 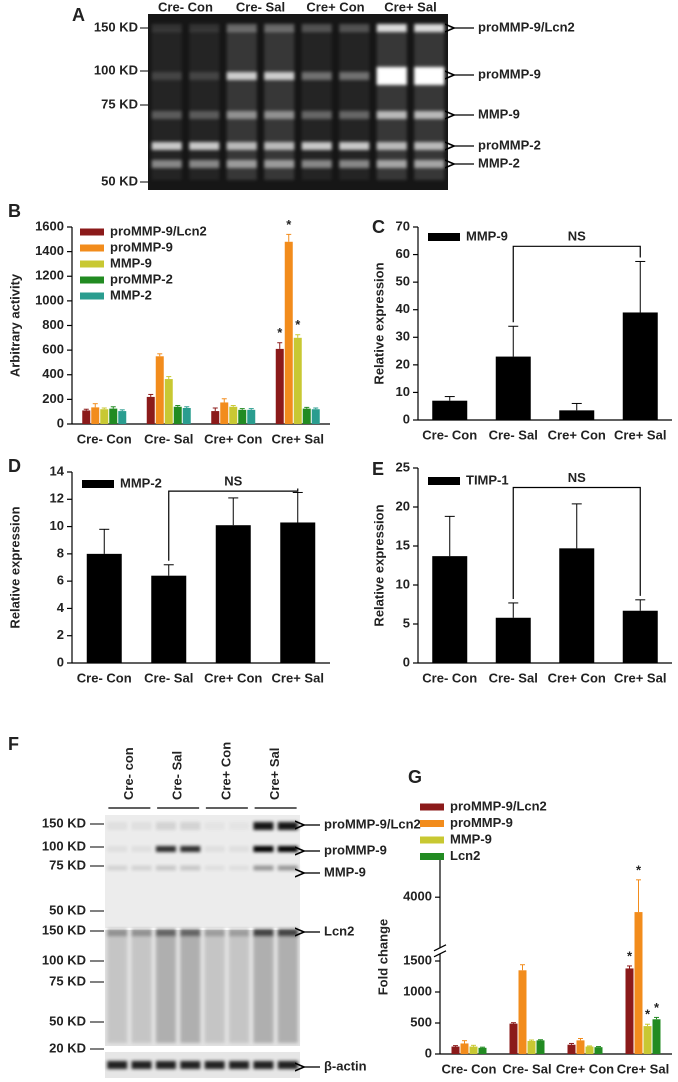 I want to click on y-tick-label: 10, so click(x=57, y=525).